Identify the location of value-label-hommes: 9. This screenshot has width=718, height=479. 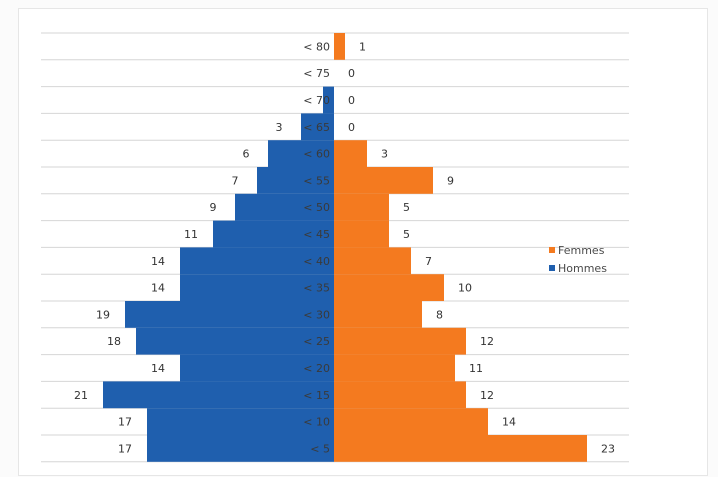
(213, 207).